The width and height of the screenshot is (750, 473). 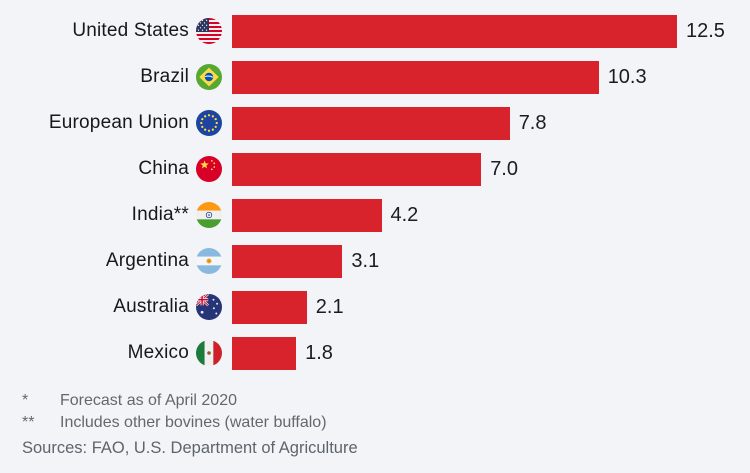 What do you see at coordinates (209, 261) in the screenshot?
I see `ar-flag-icon` at bounding box center [209, 261].